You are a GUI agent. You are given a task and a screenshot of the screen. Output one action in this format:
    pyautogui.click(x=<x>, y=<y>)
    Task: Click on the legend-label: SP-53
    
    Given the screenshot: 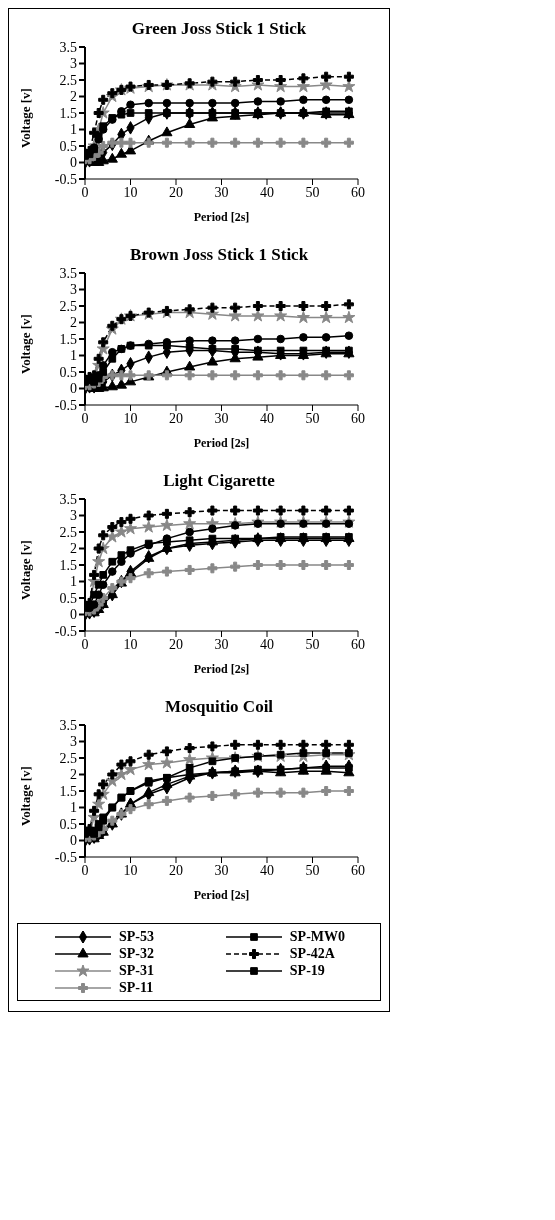 What is the action you would take?
    pyautogui.click(x=136, y=936)
    